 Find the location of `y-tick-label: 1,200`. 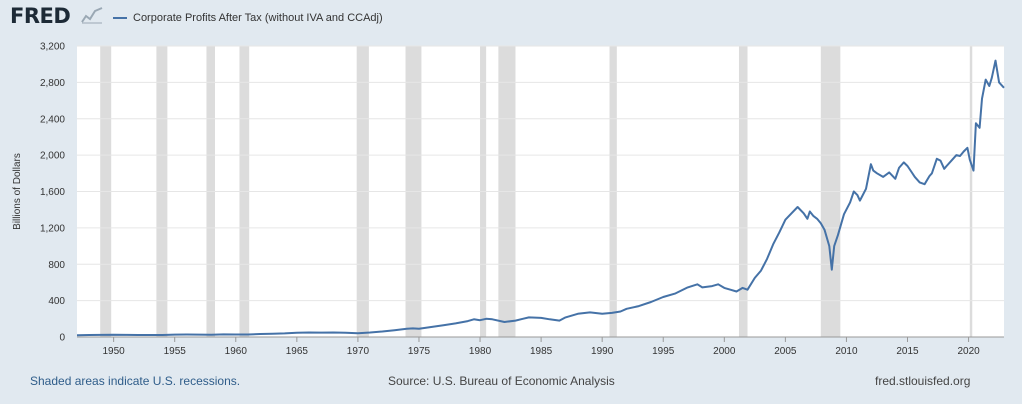

y-tick-label: 1,200 is located at coordinates (52, 228).